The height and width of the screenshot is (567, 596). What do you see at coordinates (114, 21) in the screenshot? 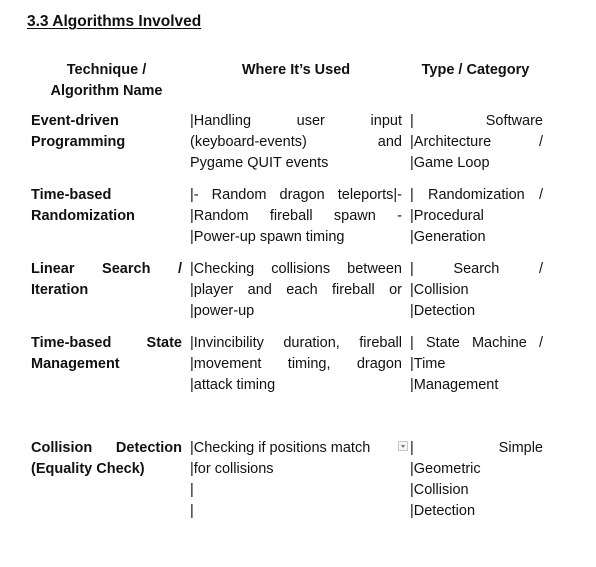
I see `section-heading: 3.3 Algorithms Involved` at bounding box center [114, 21].